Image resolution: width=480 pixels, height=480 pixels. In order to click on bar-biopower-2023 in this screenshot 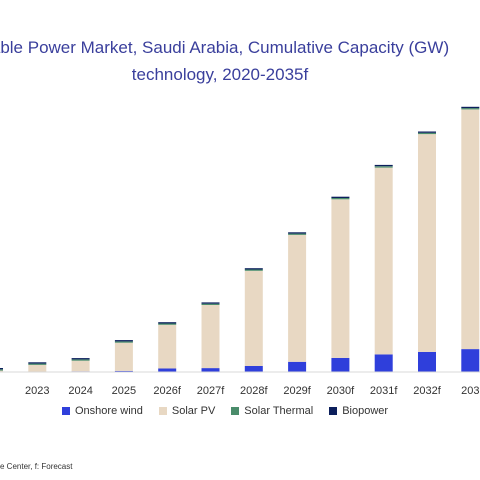, I will do `click(37, 363)`.